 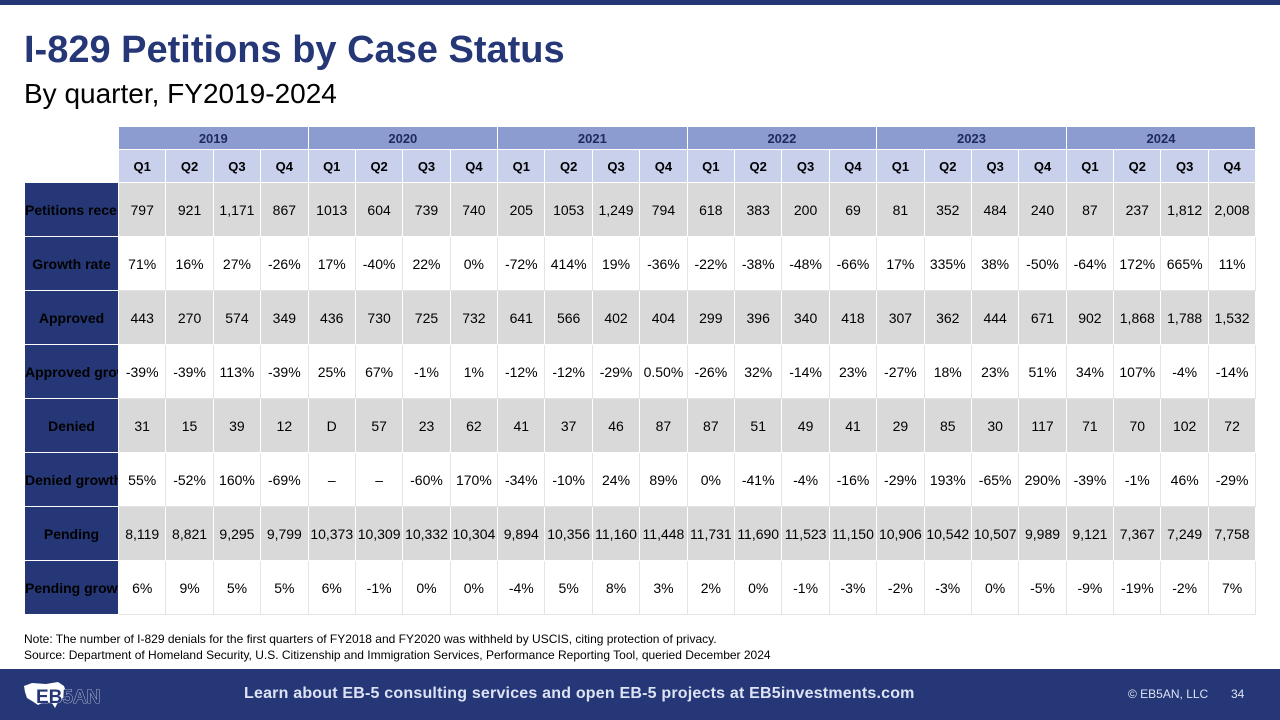 What do you see at coordinates (758, 317) in the screenshot?
I see `table-cell: 396` at bounding box center [758, 317].